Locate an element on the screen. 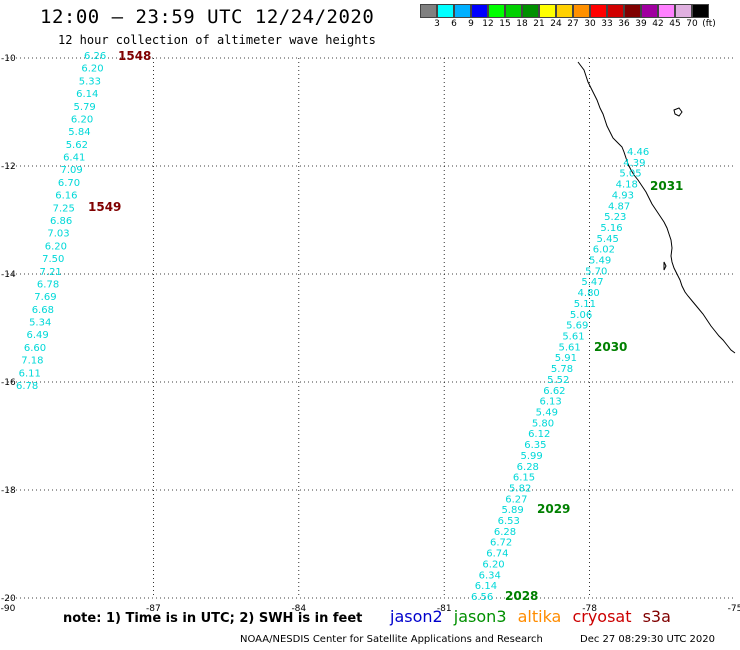 This screenshot has height=650, width=740. wave-height-value: 6.35 is located at coordinates (535, 445).